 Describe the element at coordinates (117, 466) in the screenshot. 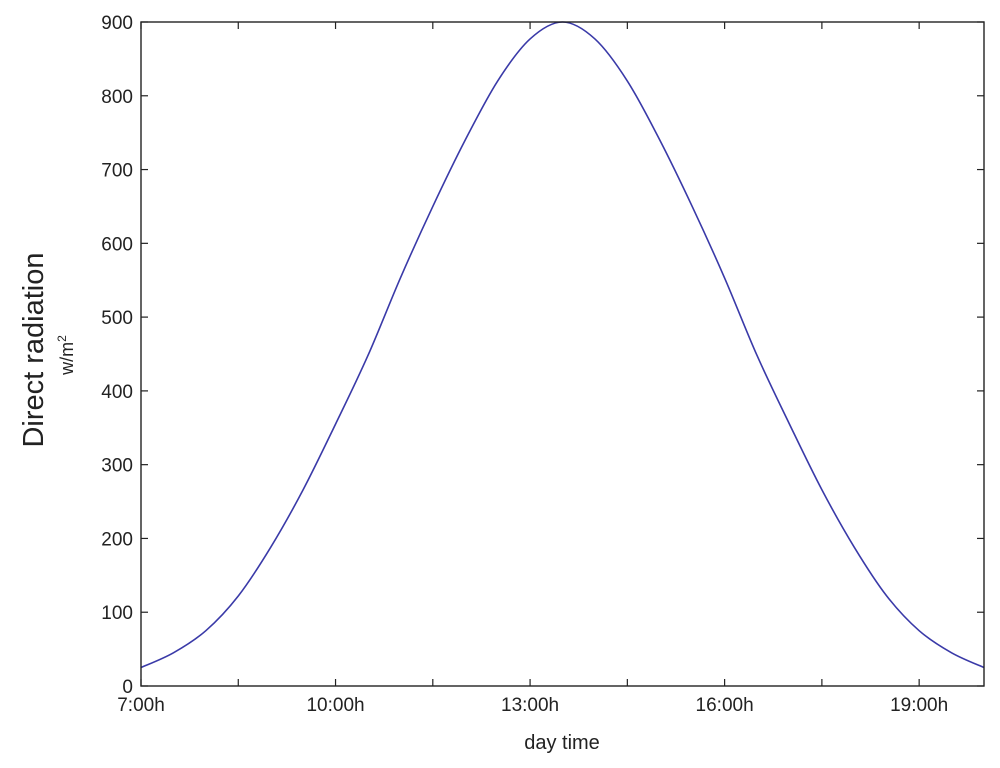

I see `y-tick-label: 300` at that location.